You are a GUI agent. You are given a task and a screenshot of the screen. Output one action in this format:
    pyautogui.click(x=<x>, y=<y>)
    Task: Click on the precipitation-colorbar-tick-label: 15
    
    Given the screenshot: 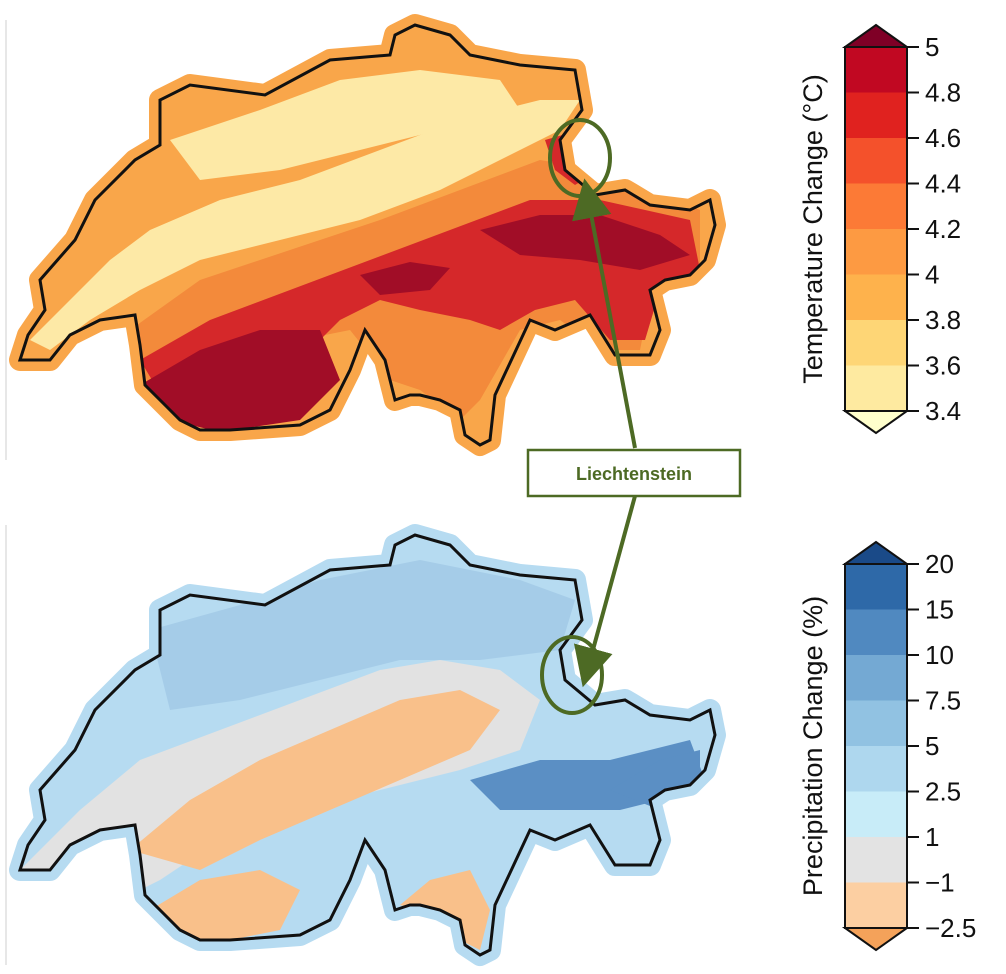 What is the action you would take?
    pyautogui.click(x=939, y=610)
    